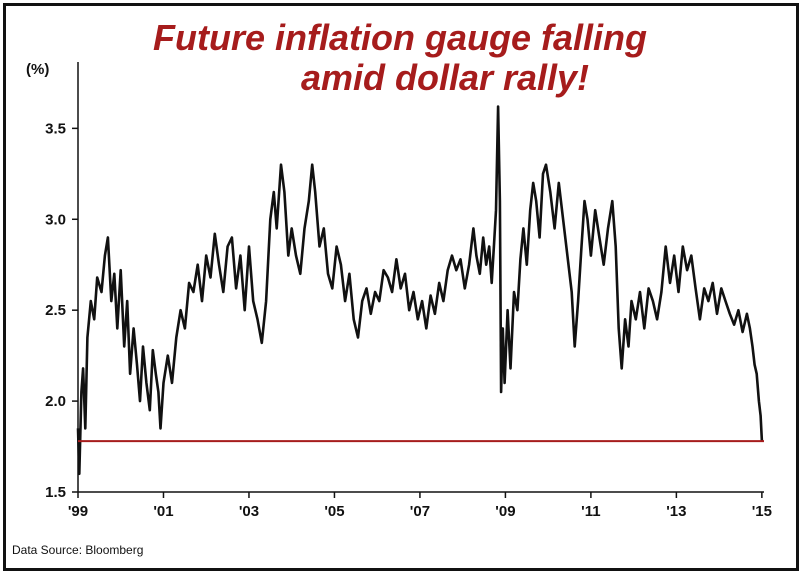  I want to click on x-tick-label: '11, so click(590, 511).